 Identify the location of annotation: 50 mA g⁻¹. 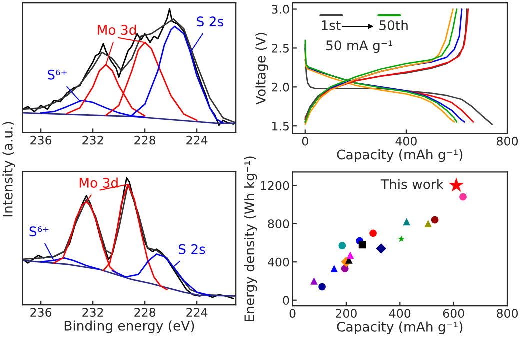
(359, 47).